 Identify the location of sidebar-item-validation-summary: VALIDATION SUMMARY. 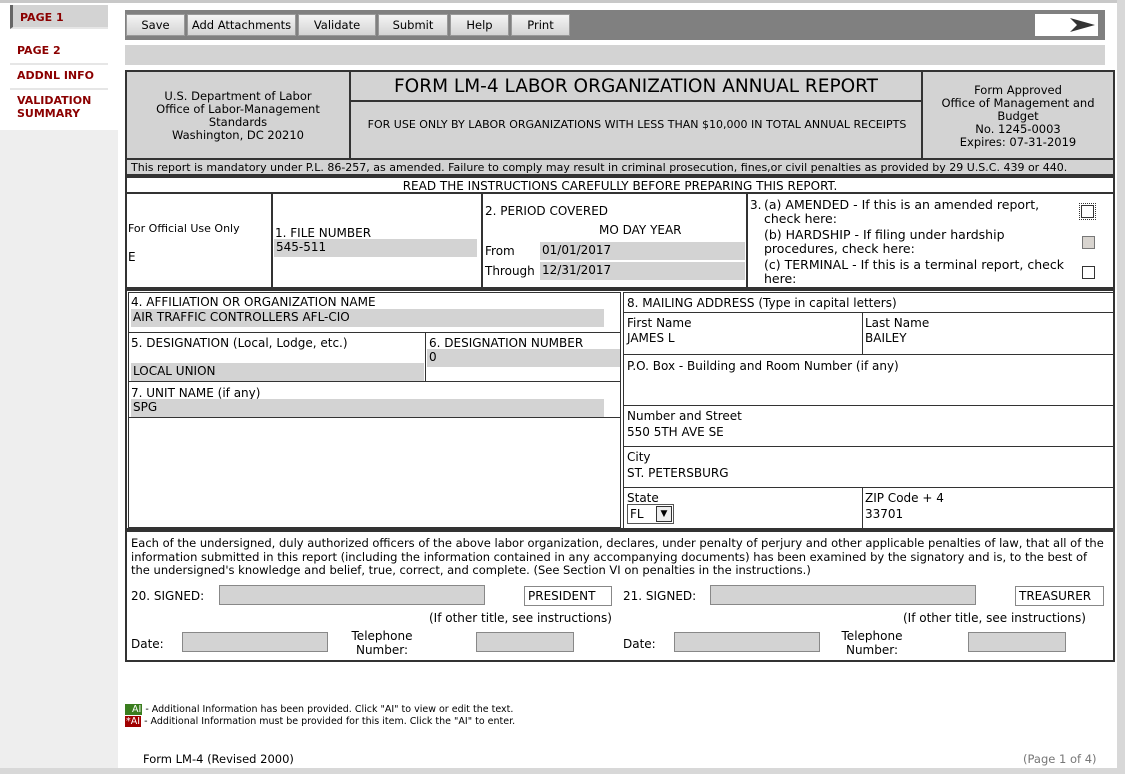
(54, 107).